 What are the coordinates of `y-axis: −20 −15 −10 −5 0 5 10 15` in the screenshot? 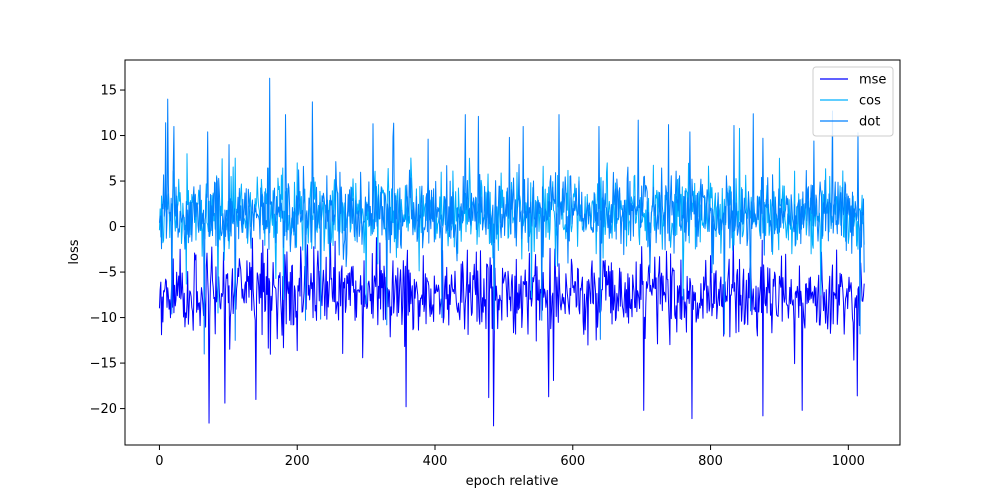 It's located at (107, 250).